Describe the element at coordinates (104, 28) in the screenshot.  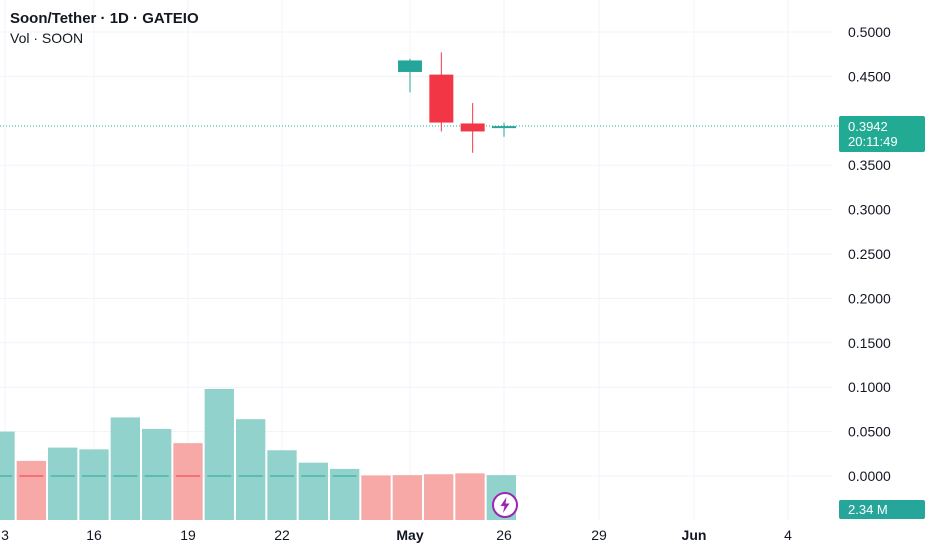
I see `chart-header: Soon/Tether · 1D · GATEIO Vol · SOON` at that location.